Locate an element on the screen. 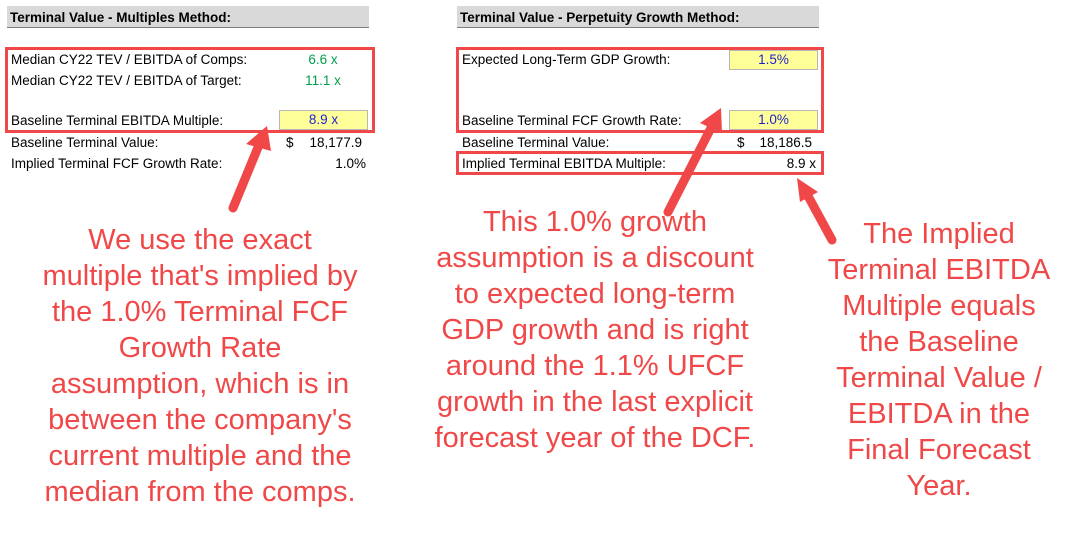  callout-line: the 1.0% Terminal FCF is located at coordinates (200, 312).